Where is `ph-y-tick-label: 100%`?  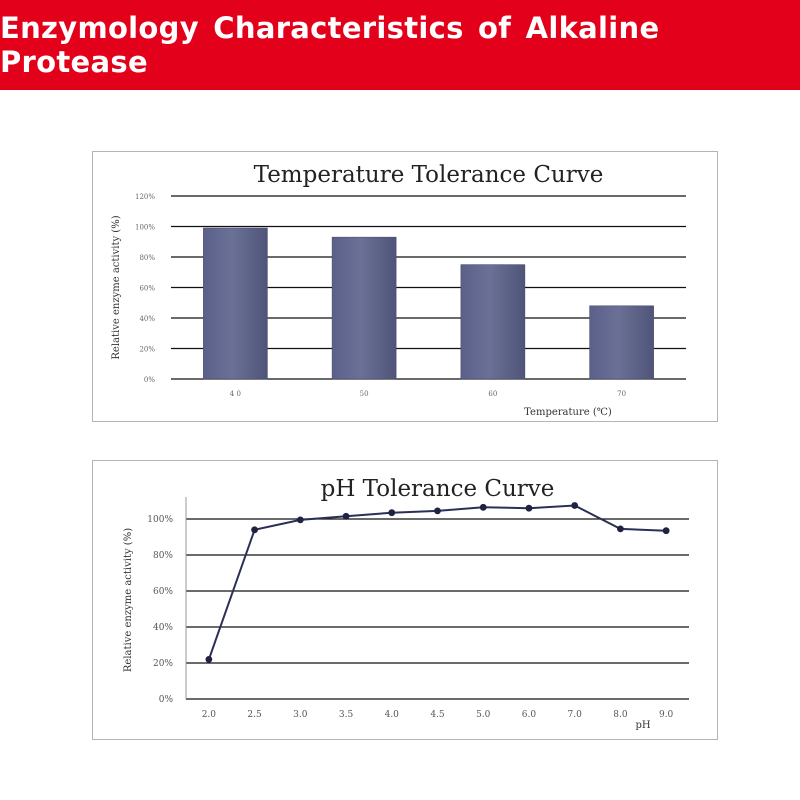
ph-y-tick-label: 100% is located at coordinates (160, 520).